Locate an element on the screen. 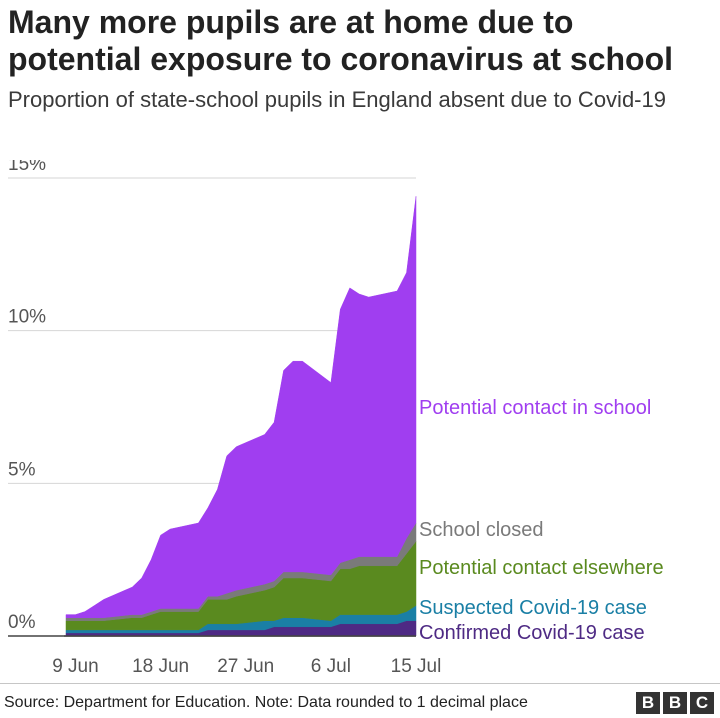 The width and height of the screenshot is (720, 718). y-tick-label: 5% is located at coordinates (22, 469).